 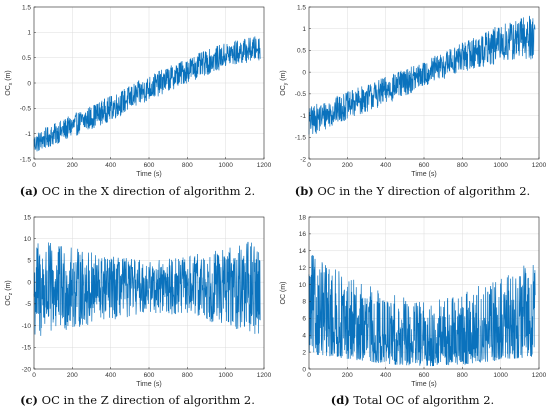 I want to click on caption-d: (d) Total OC of algorithm 2., so click(x=412, y=400).